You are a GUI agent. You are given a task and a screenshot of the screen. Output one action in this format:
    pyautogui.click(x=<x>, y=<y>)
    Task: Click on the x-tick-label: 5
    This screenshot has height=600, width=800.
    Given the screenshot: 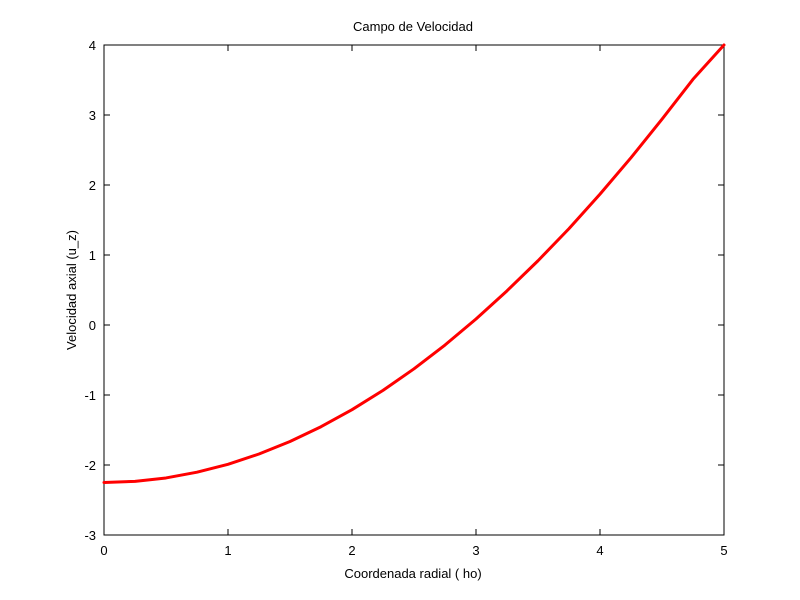 What is the action you would take?
    pyautogui.click(x=723, y=550)
    